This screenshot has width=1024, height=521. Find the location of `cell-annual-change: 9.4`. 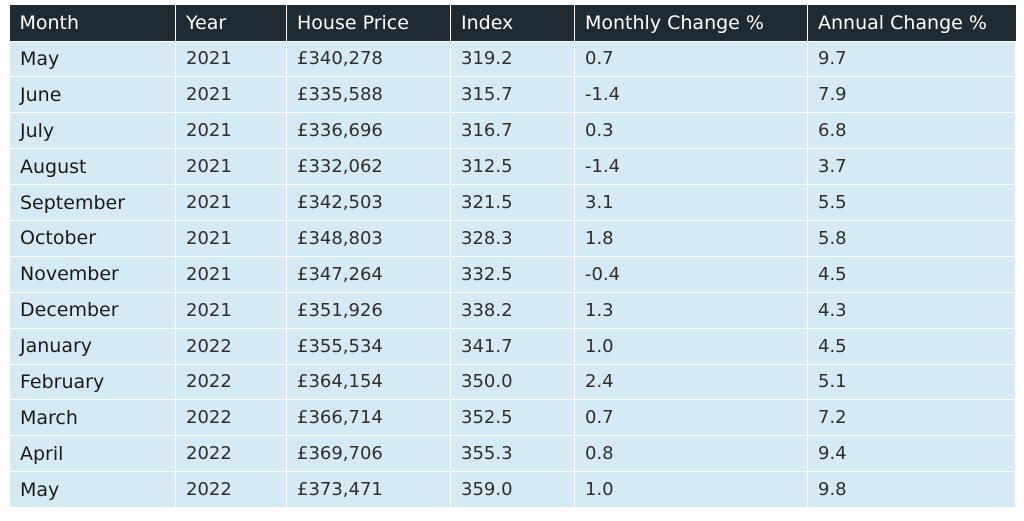

cell-annual-change: 9.4 is located at coordinates (911, 454).